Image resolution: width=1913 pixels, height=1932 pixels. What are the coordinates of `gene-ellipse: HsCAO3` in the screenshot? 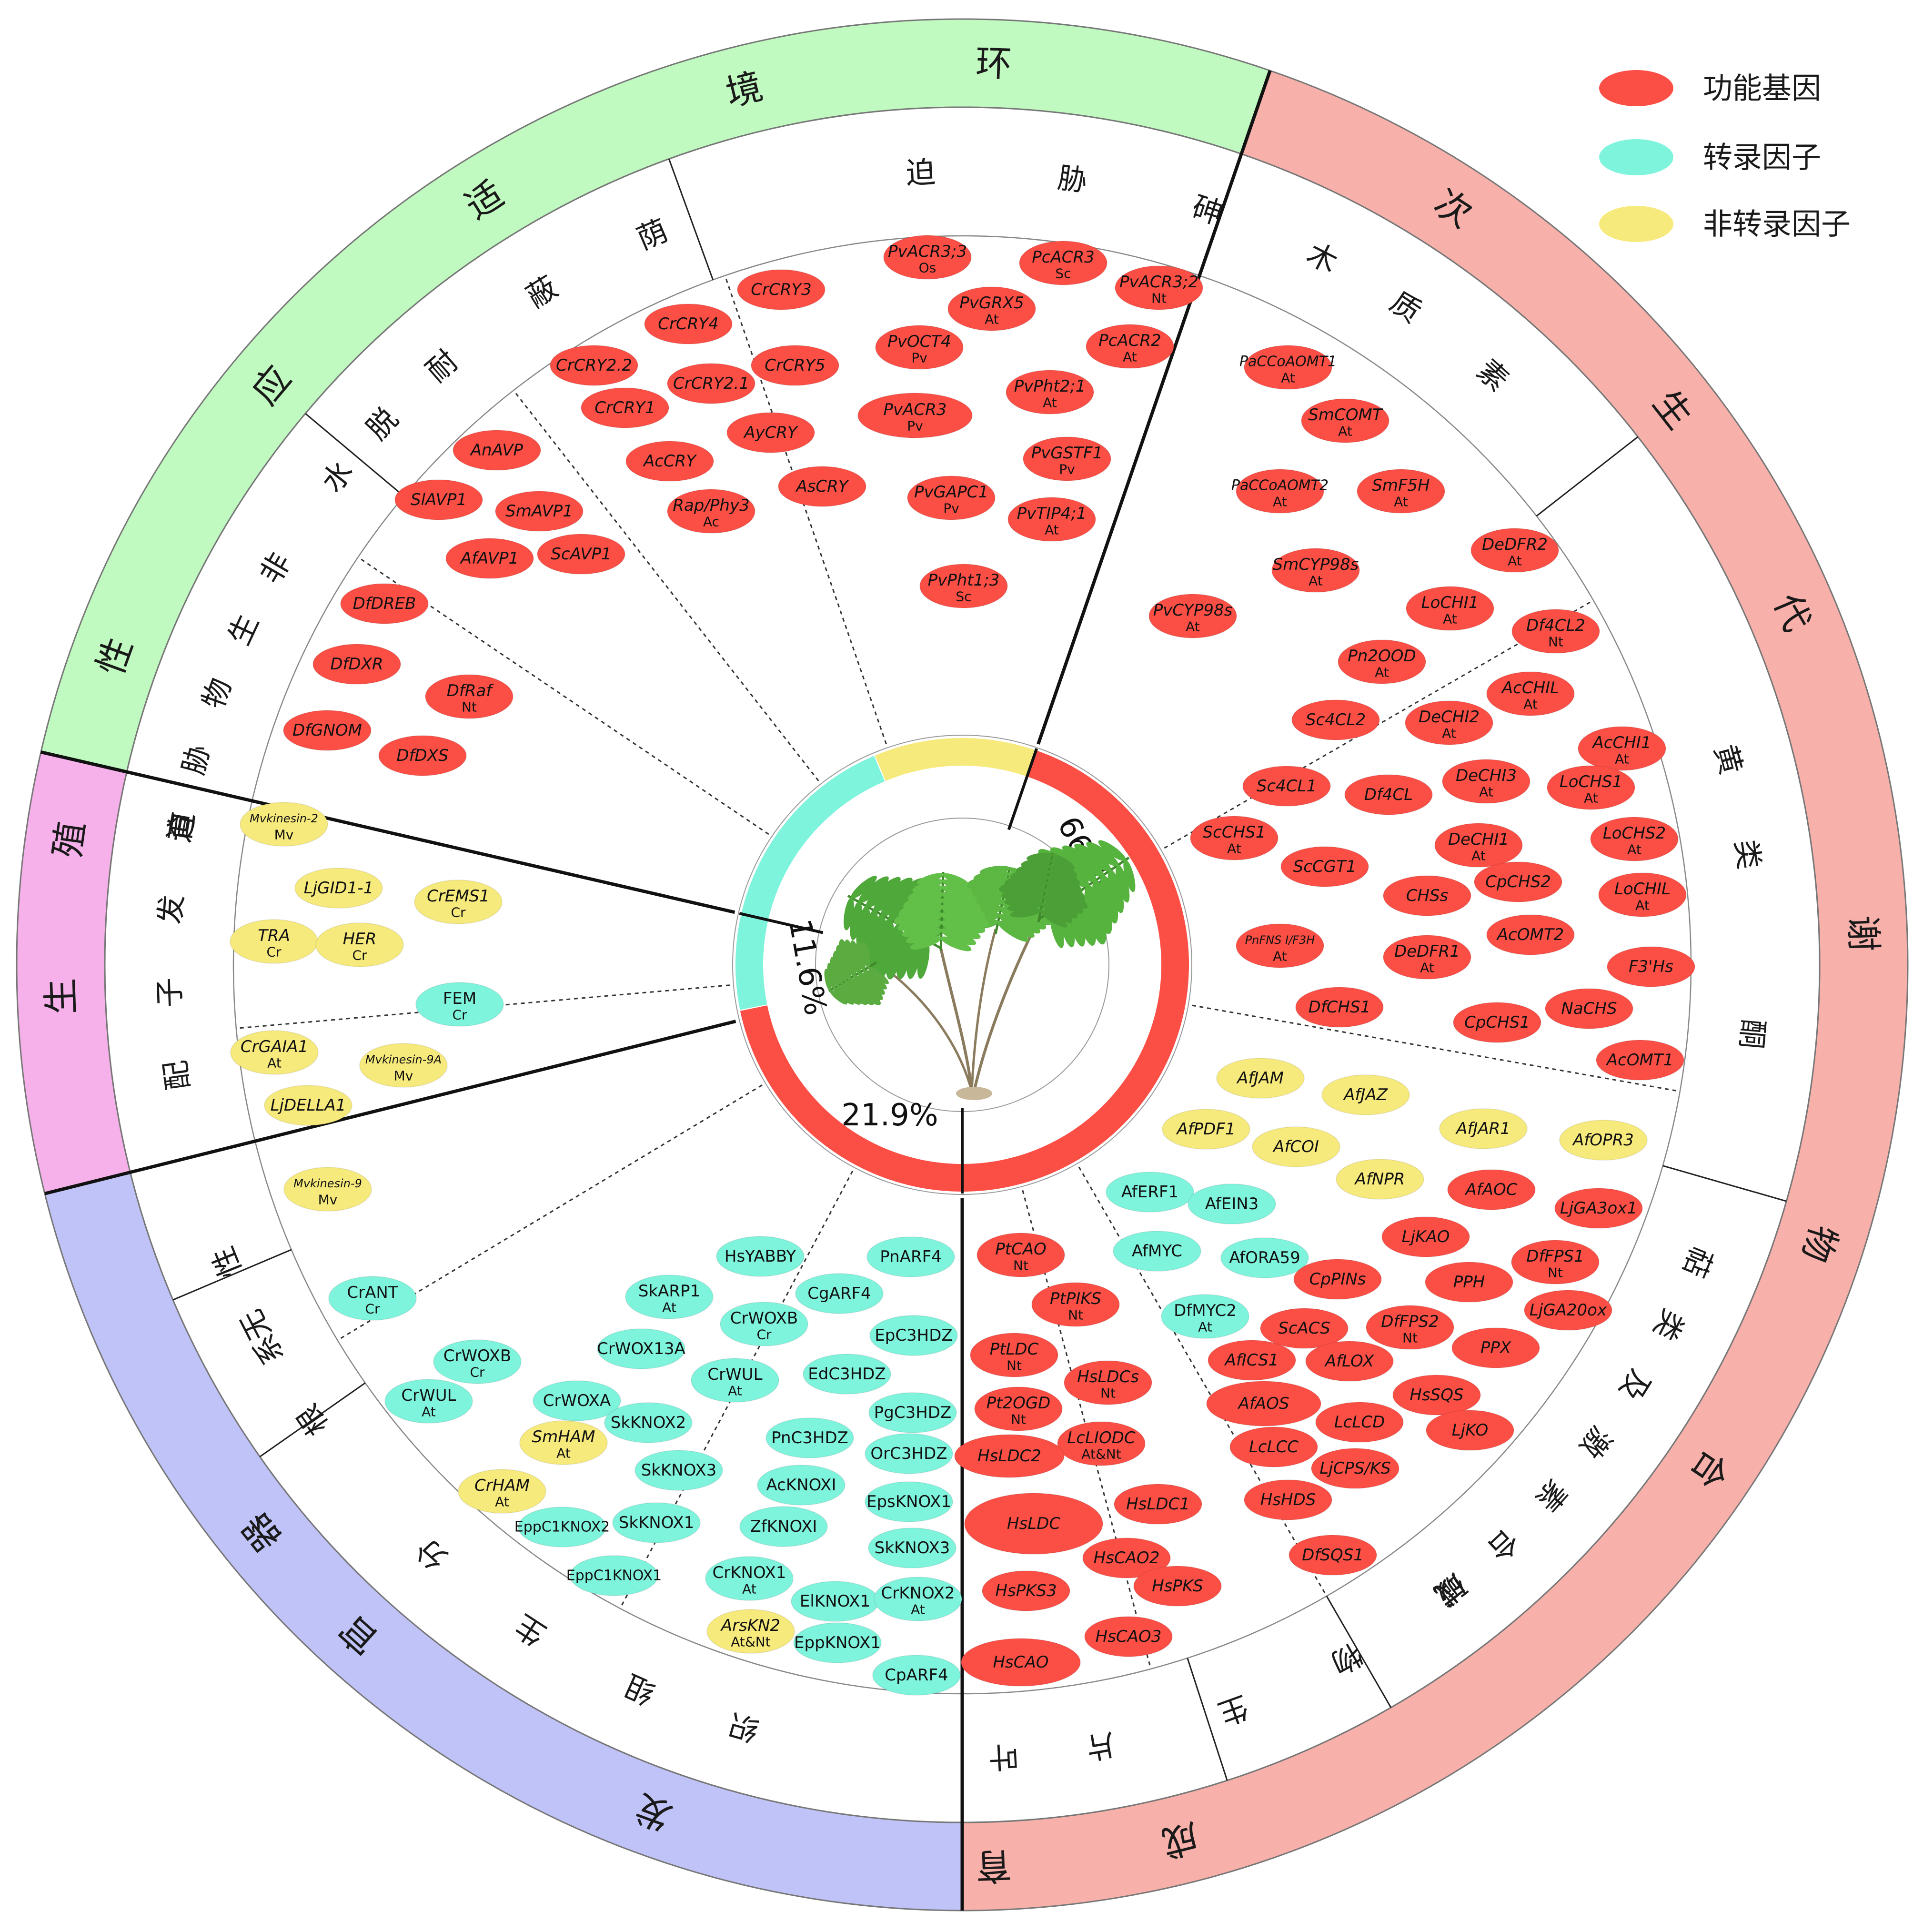 It's located at (1128, 1636).